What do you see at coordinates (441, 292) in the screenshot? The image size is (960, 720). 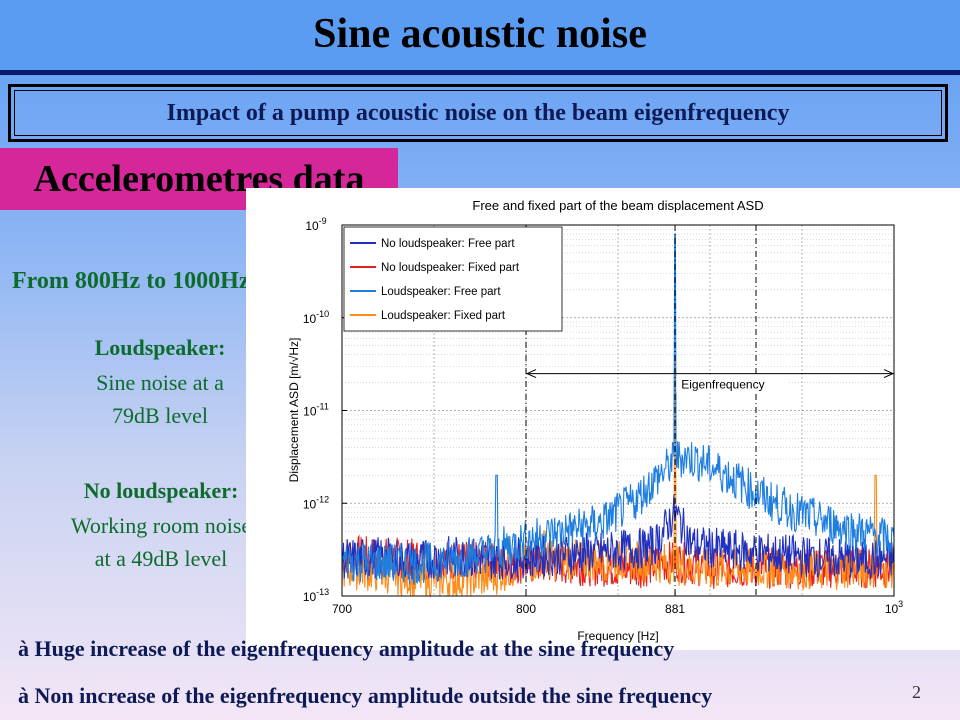 I see `legend-label: Loudspeaker: Free part` at bounding box center [441, 292].